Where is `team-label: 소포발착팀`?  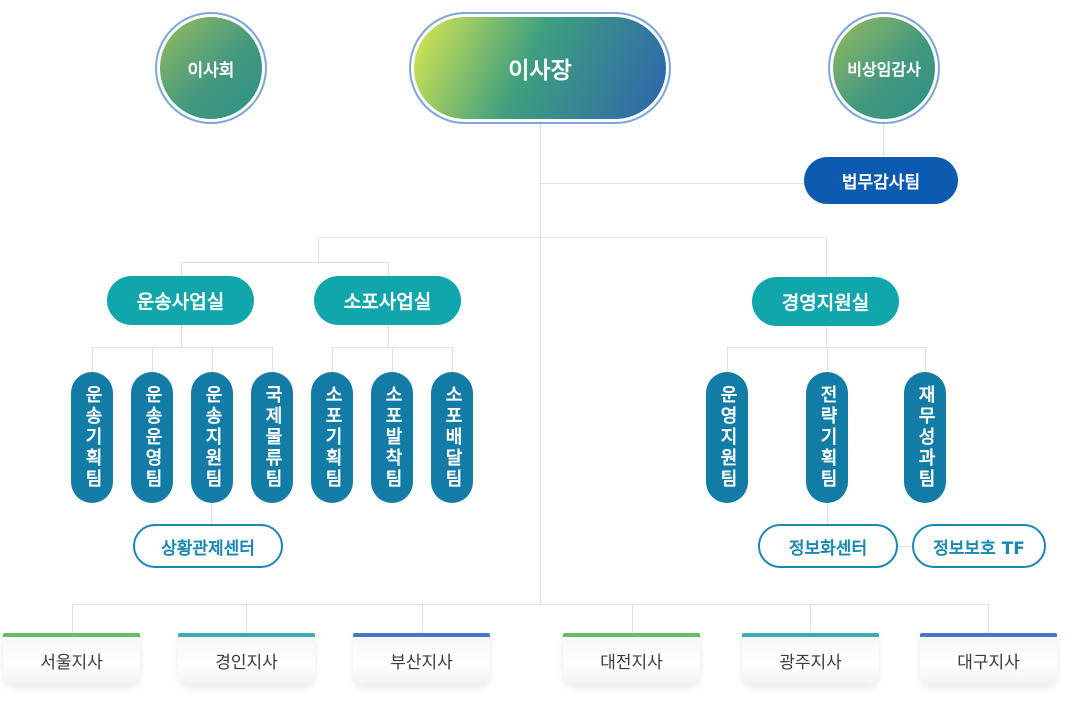 team-label: 소포발착팀 is located at coordinates (392, 437).